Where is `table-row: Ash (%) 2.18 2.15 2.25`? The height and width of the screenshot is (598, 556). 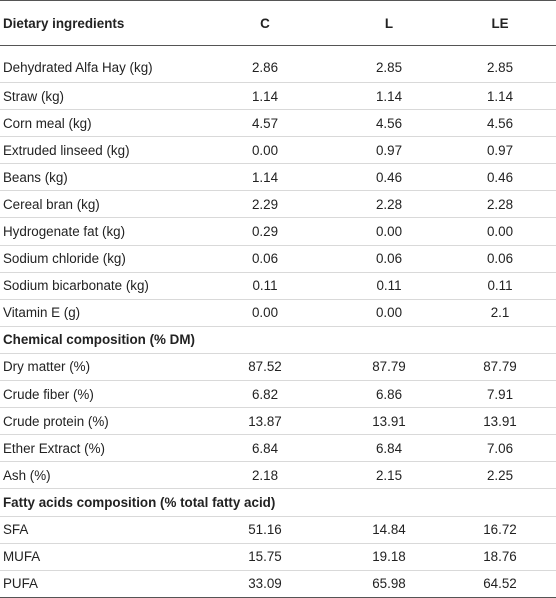 table-row: Ash (%) 2.18 2.15 2.25 is located at coordinates (278, 475).